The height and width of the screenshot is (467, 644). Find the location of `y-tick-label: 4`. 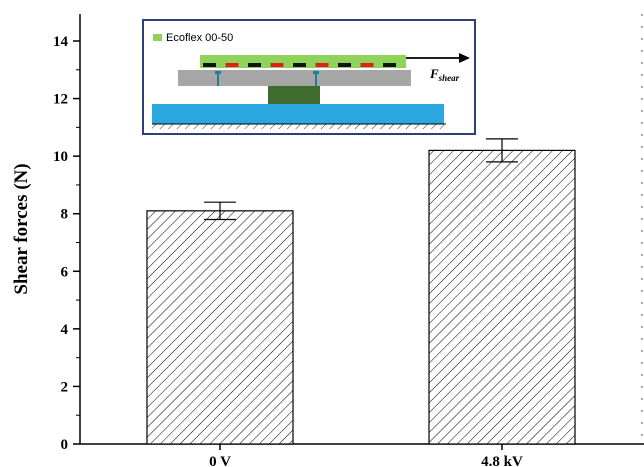

y-tick-label: 4 is located at coordinates (65, 330).